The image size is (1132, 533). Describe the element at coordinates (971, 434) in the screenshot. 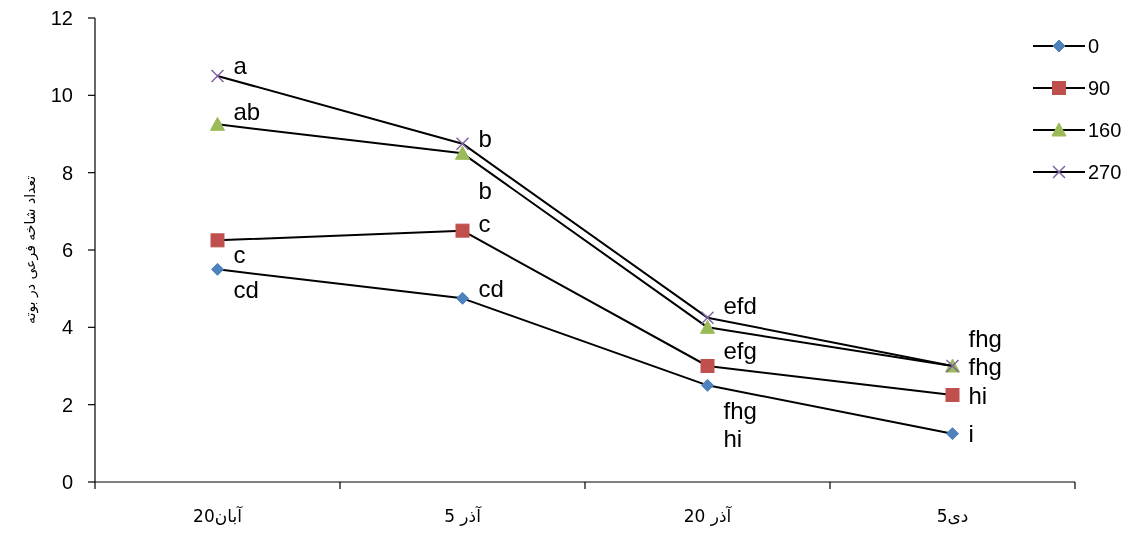

I see `annotation: i` at that location.